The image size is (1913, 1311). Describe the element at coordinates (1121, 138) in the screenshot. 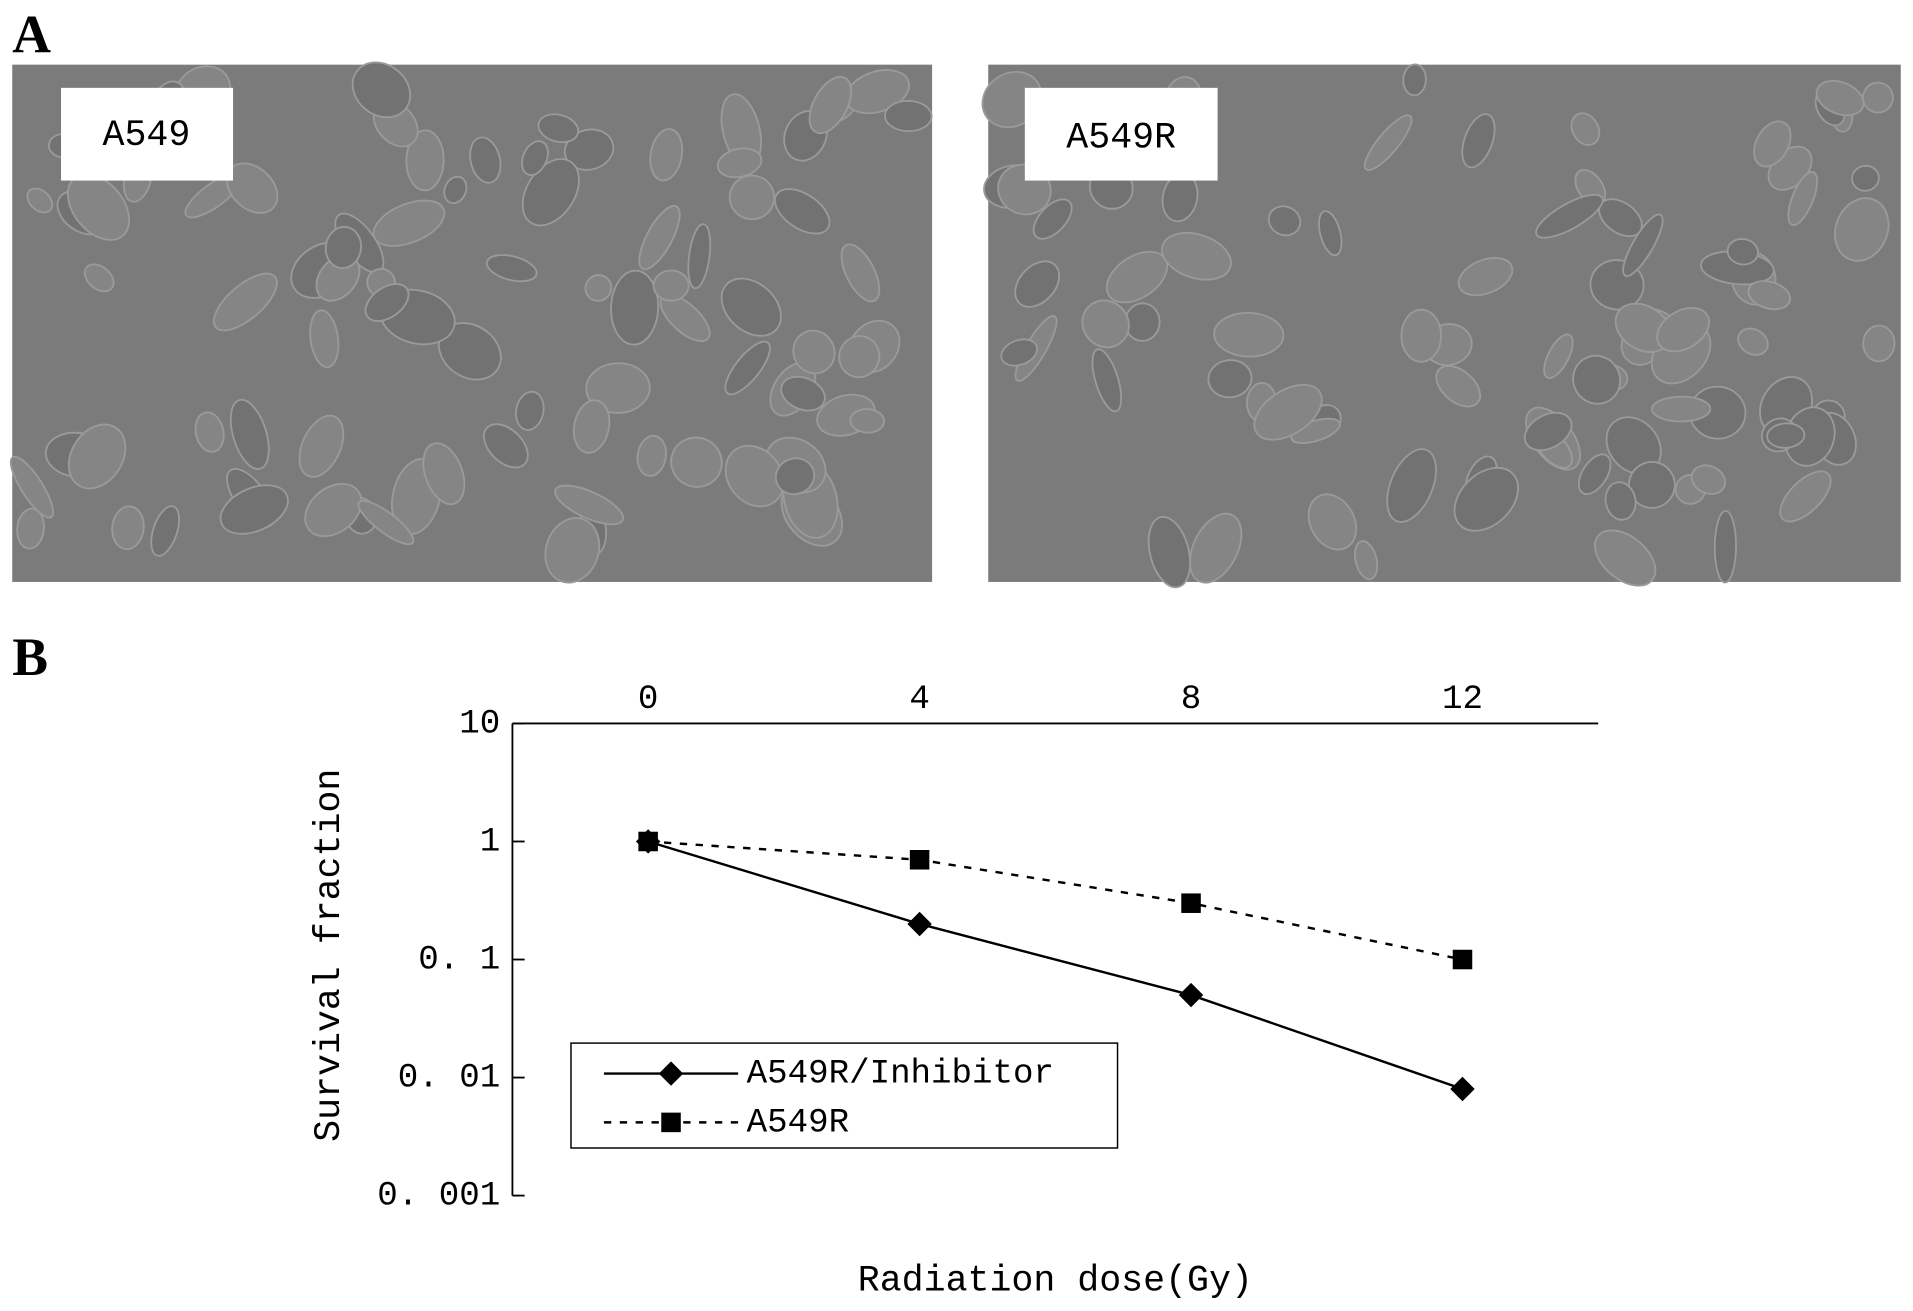

I see `image-label: A549R` at that location.